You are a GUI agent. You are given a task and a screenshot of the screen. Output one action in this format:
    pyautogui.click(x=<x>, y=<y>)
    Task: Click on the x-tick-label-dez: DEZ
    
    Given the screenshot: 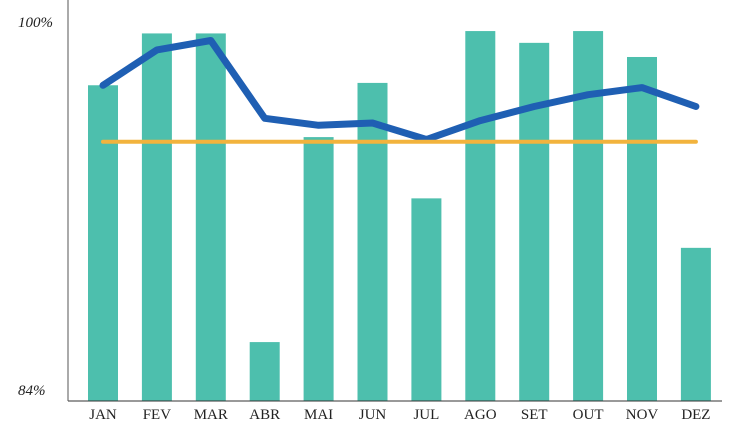 What is the action you would take?
    pyautogui.click(x=695, y=415)
    